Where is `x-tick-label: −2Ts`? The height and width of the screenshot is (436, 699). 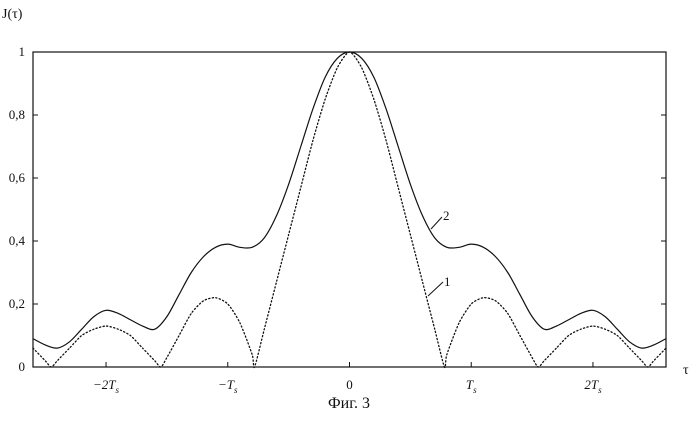 x-tick-label: −2Ts is located at coordinates (106, 386).